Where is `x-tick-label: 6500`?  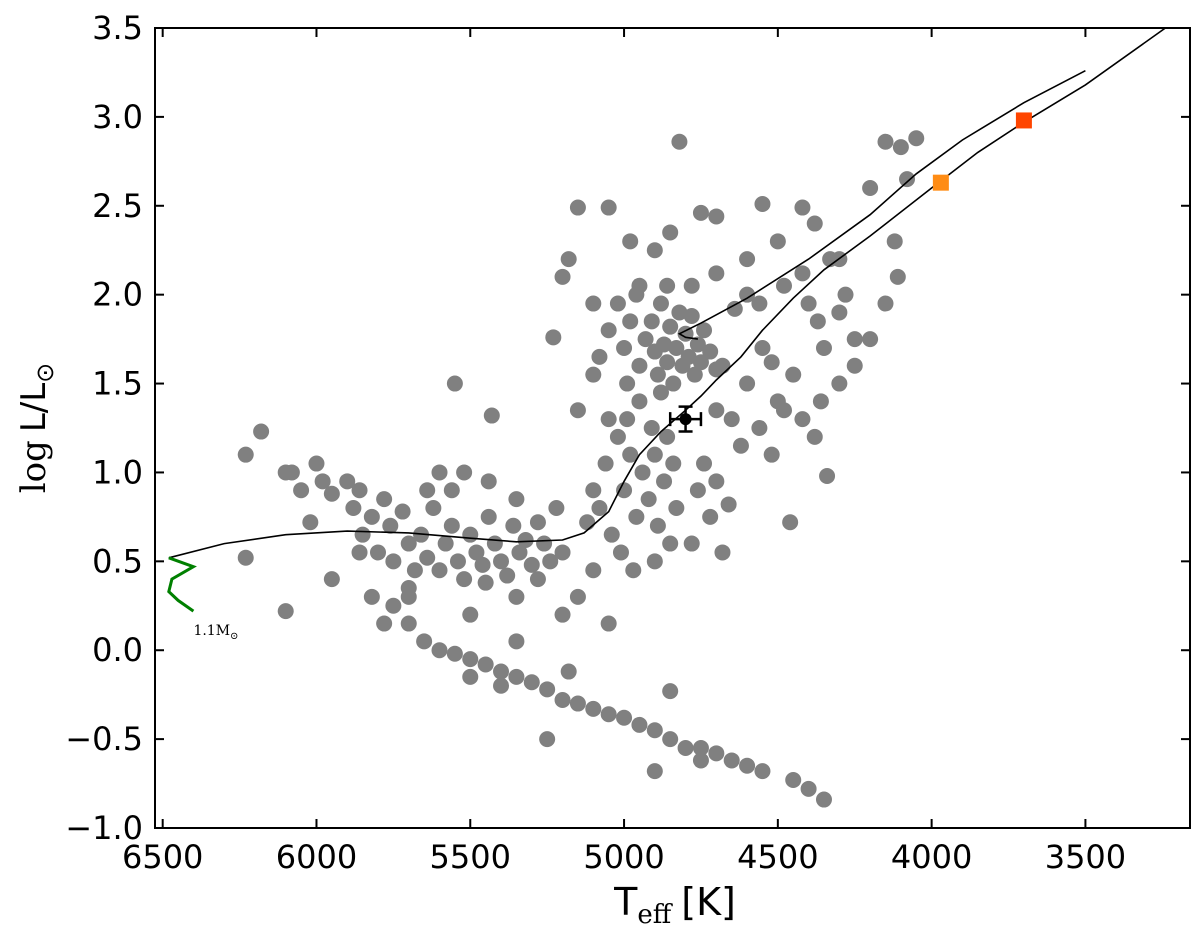 x-tick-label: 6500 is located at coordinates (162, 857).